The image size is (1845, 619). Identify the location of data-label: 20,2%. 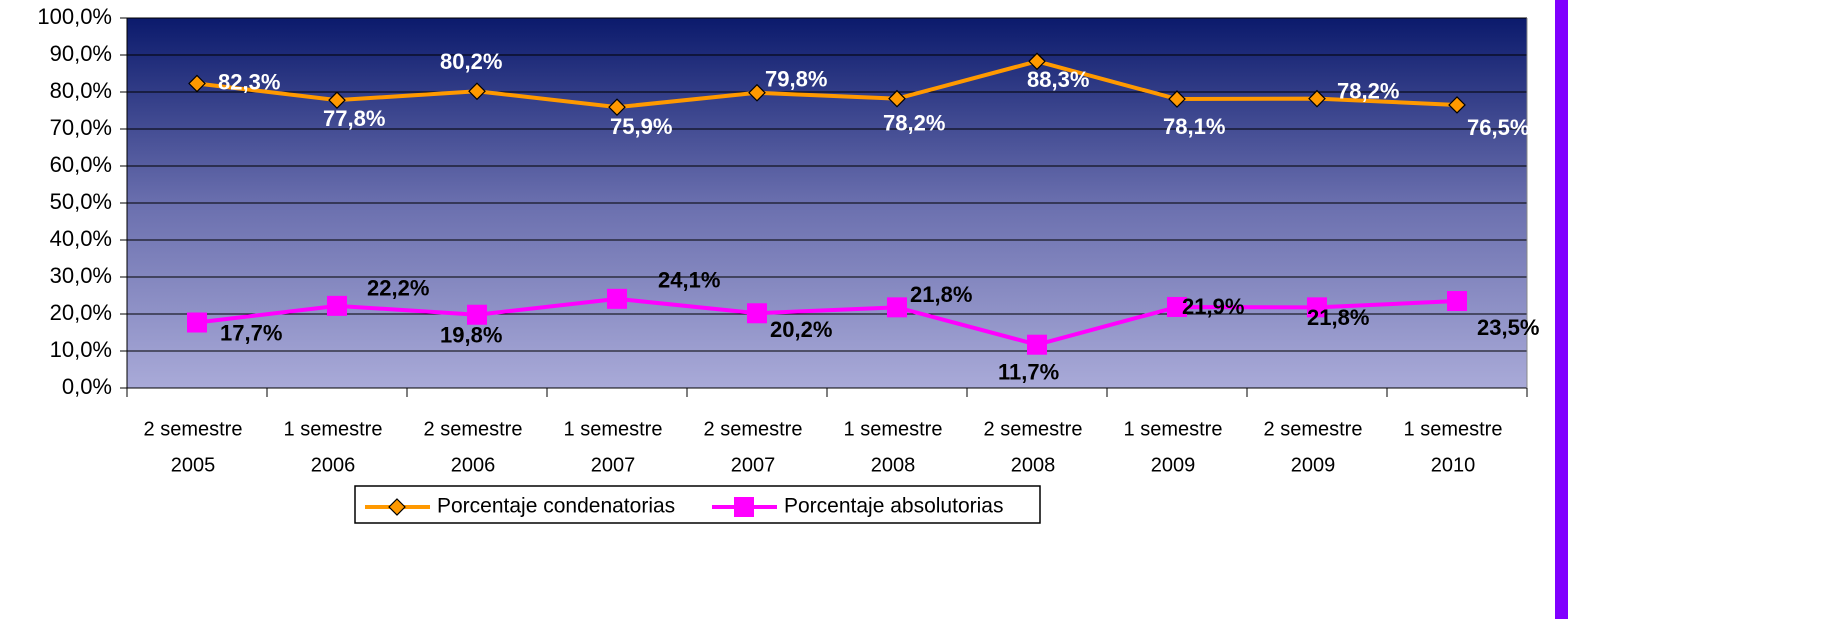
(801, 329).